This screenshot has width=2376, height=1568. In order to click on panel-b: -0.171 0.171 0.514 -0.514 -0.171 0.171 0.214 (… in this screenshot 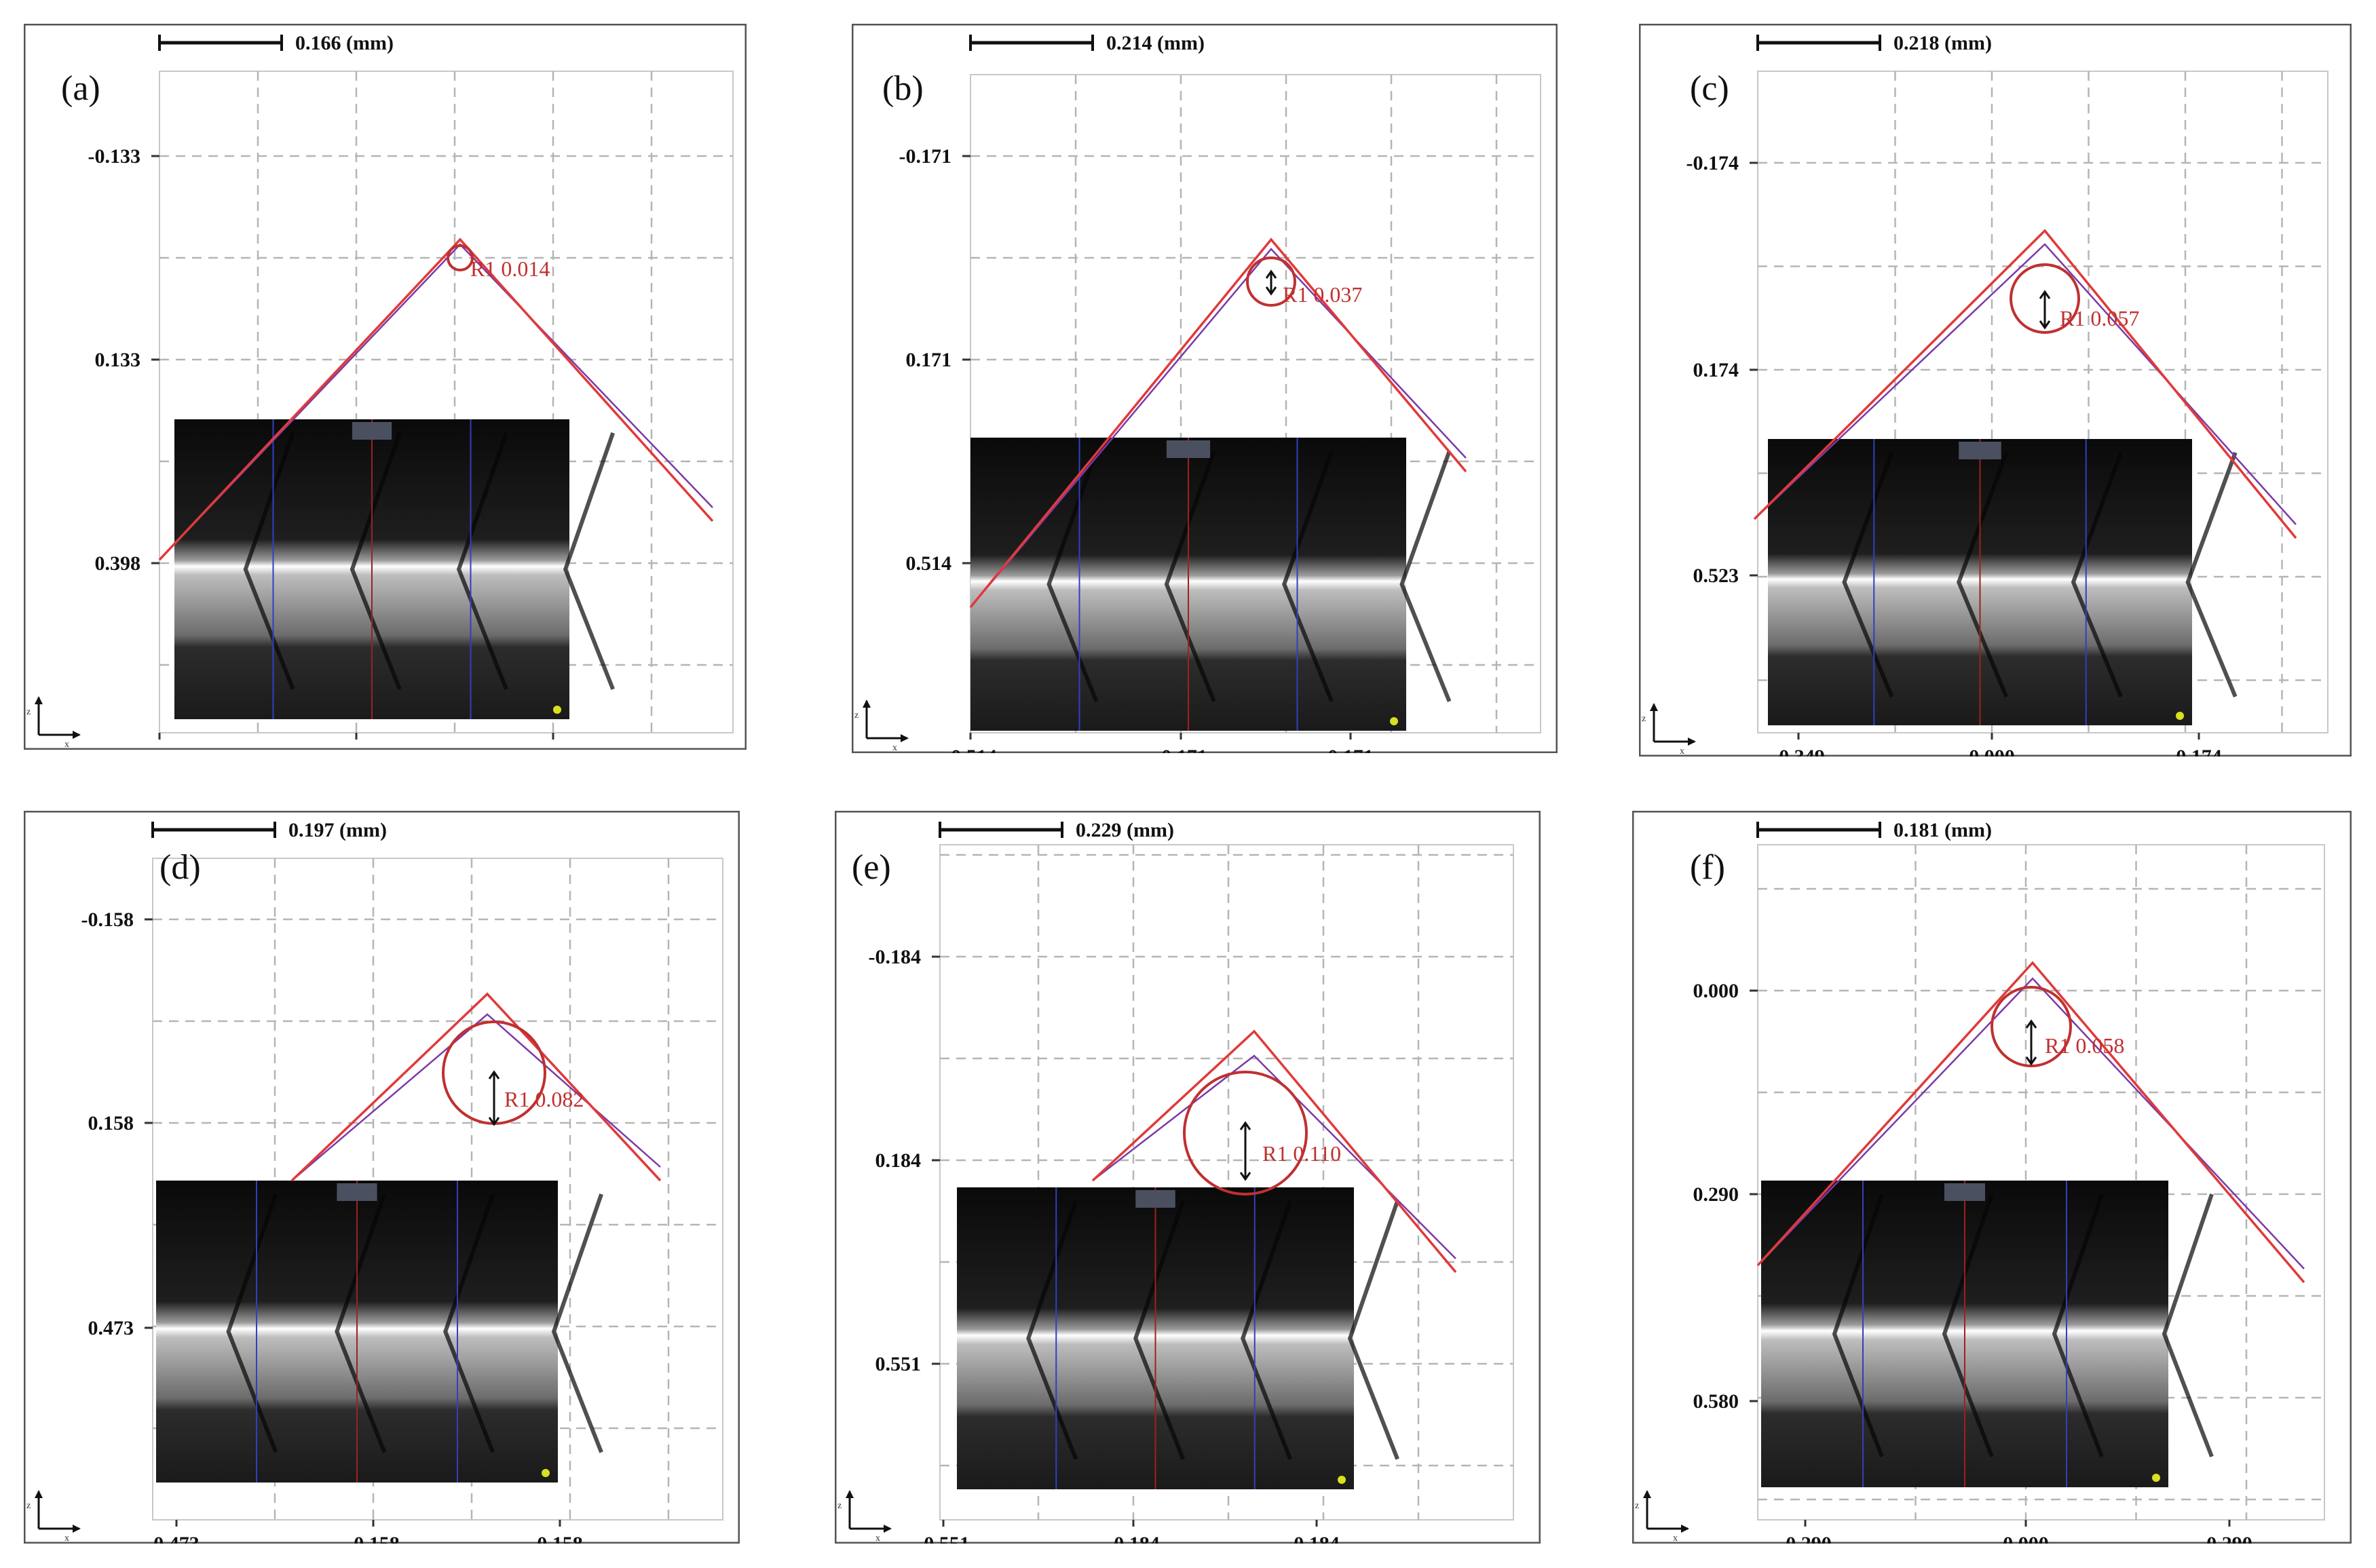, I will do `click(1204, 395)`.